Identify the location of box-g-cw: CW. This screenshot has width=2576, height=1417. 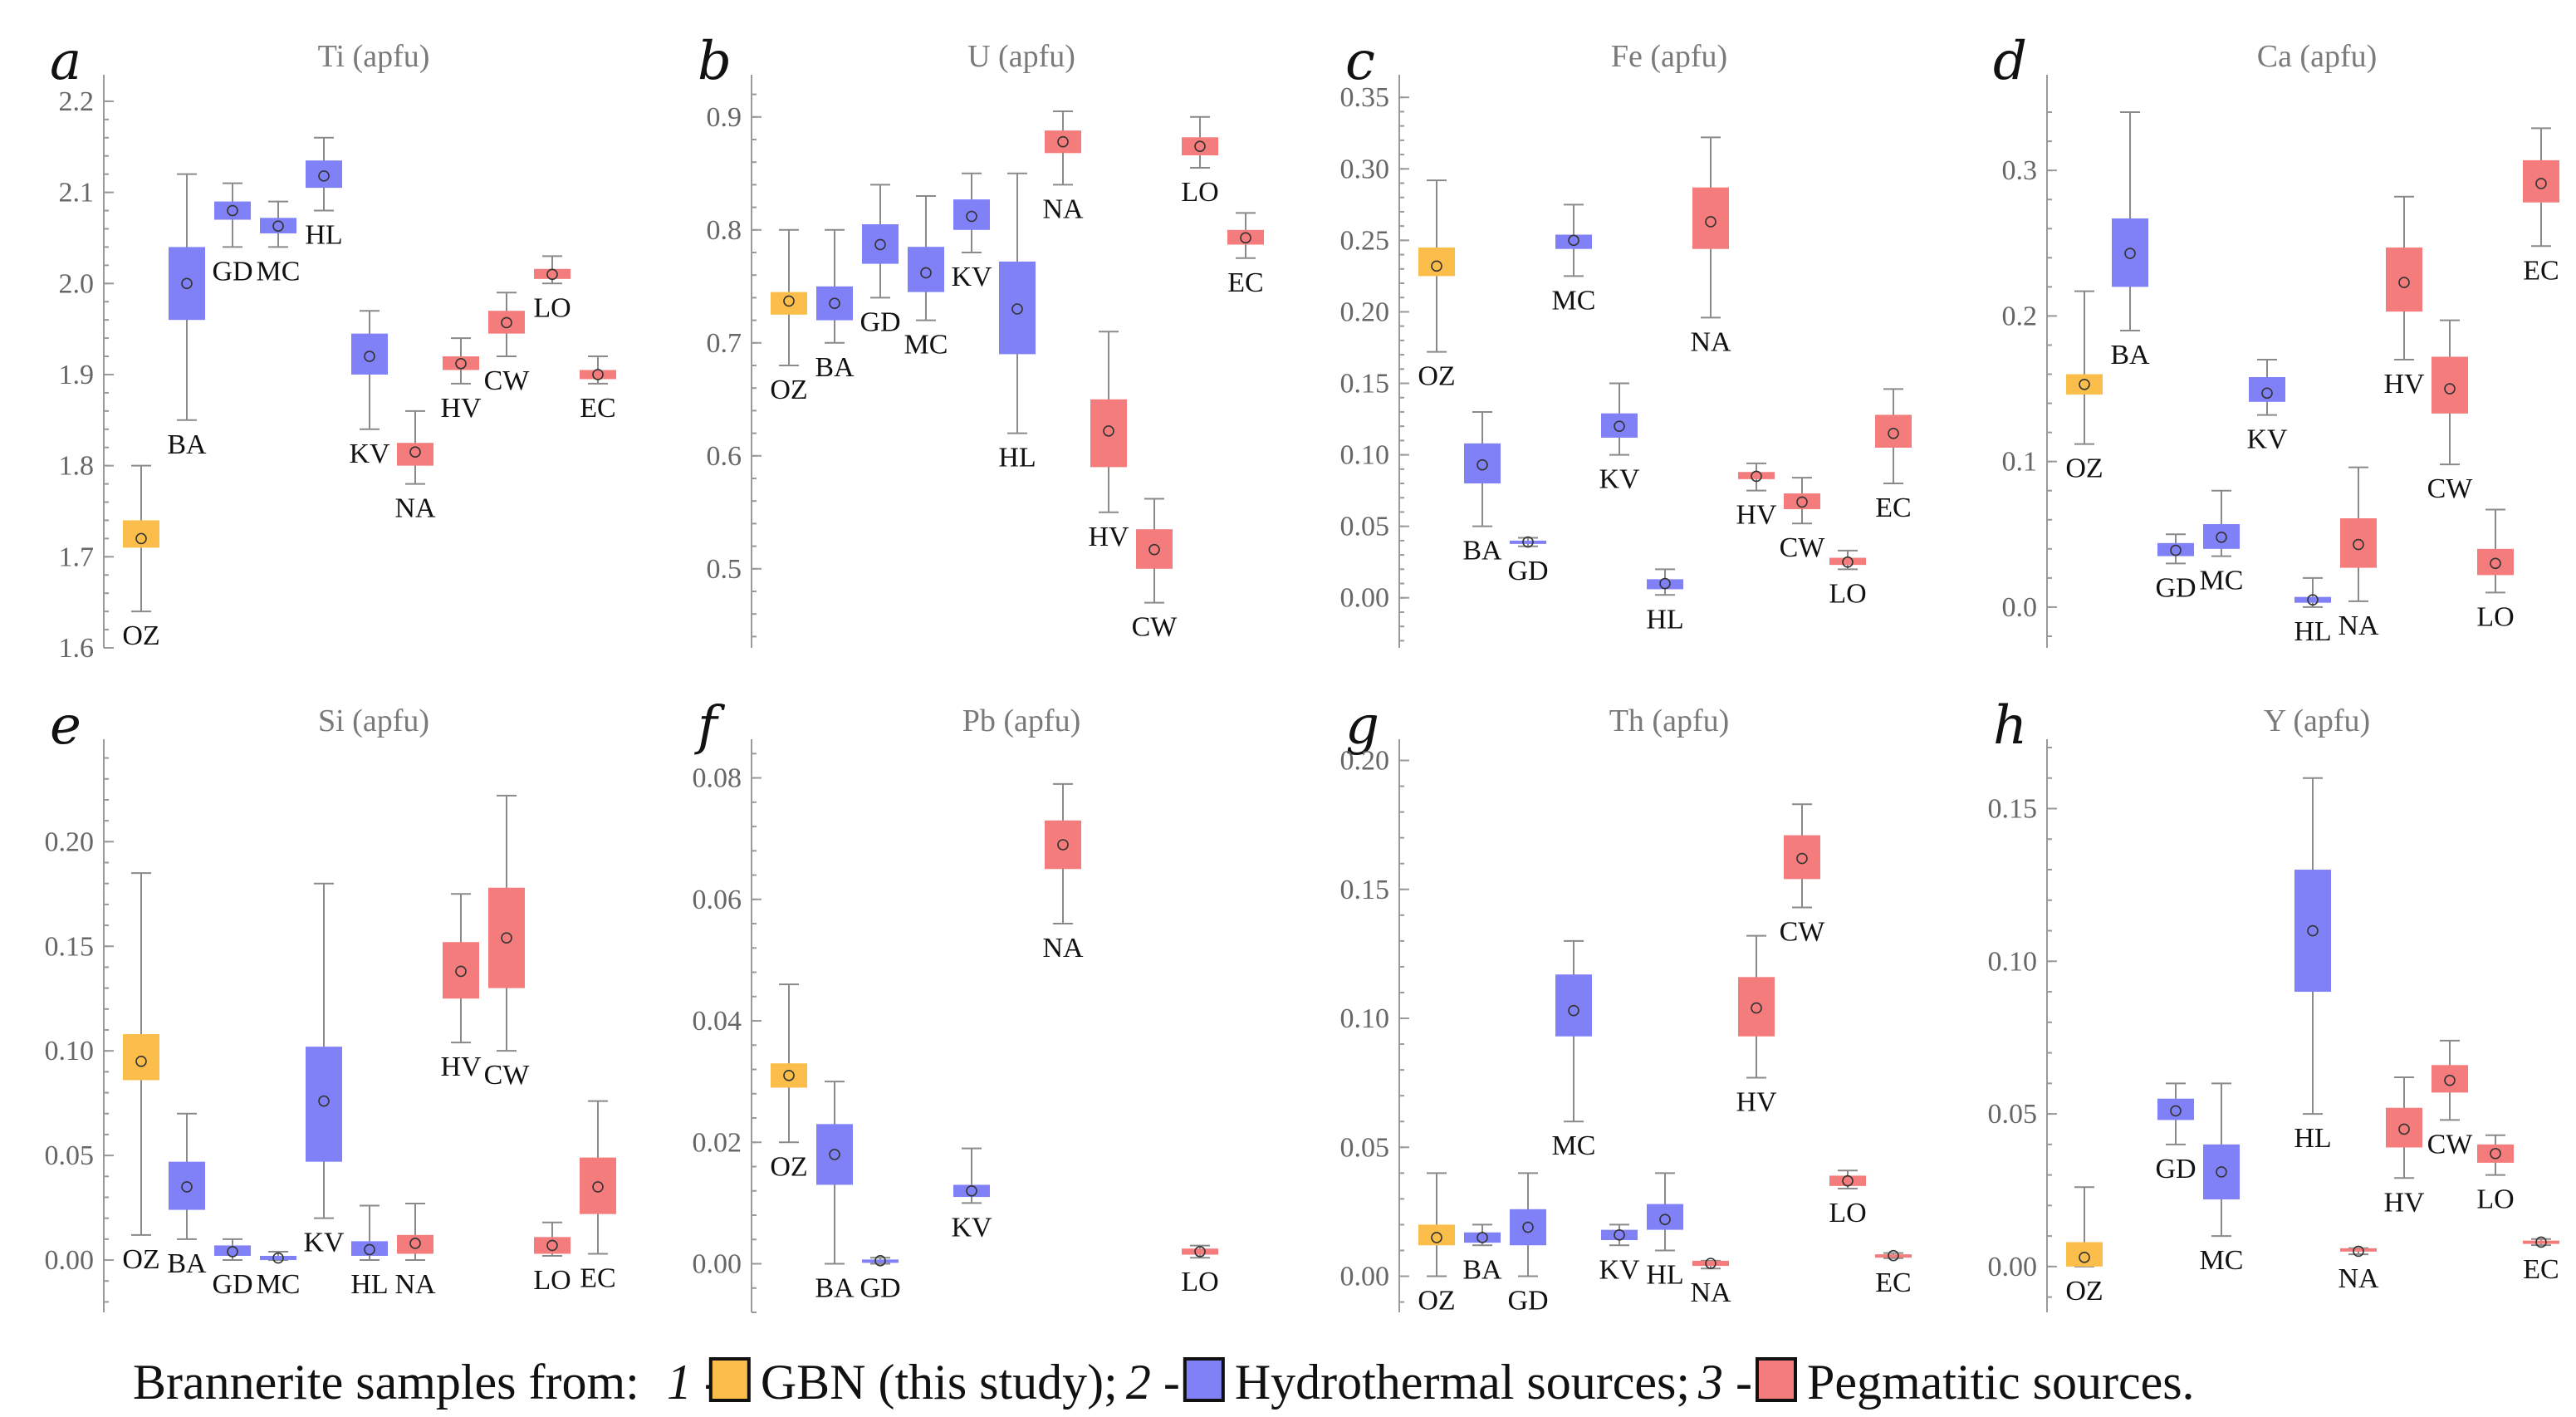
(1803, 875).